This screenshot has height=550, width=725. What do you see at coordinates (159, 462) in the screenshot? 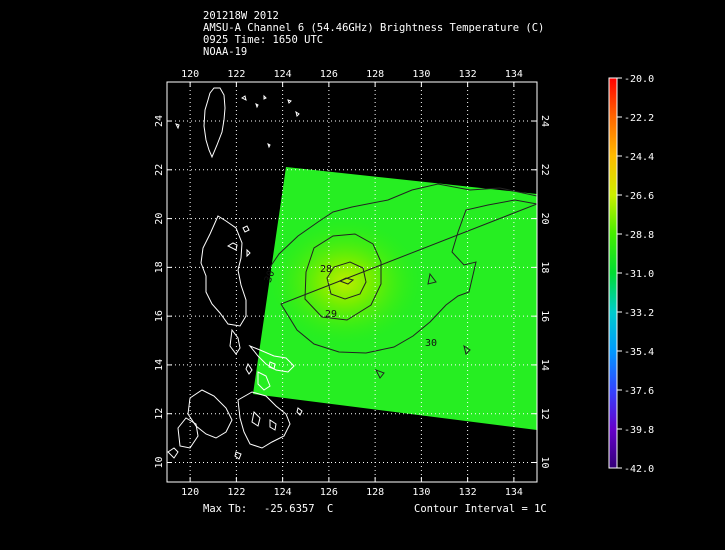
I see `lat-label-left: 10` at bounding box center [159, 462].